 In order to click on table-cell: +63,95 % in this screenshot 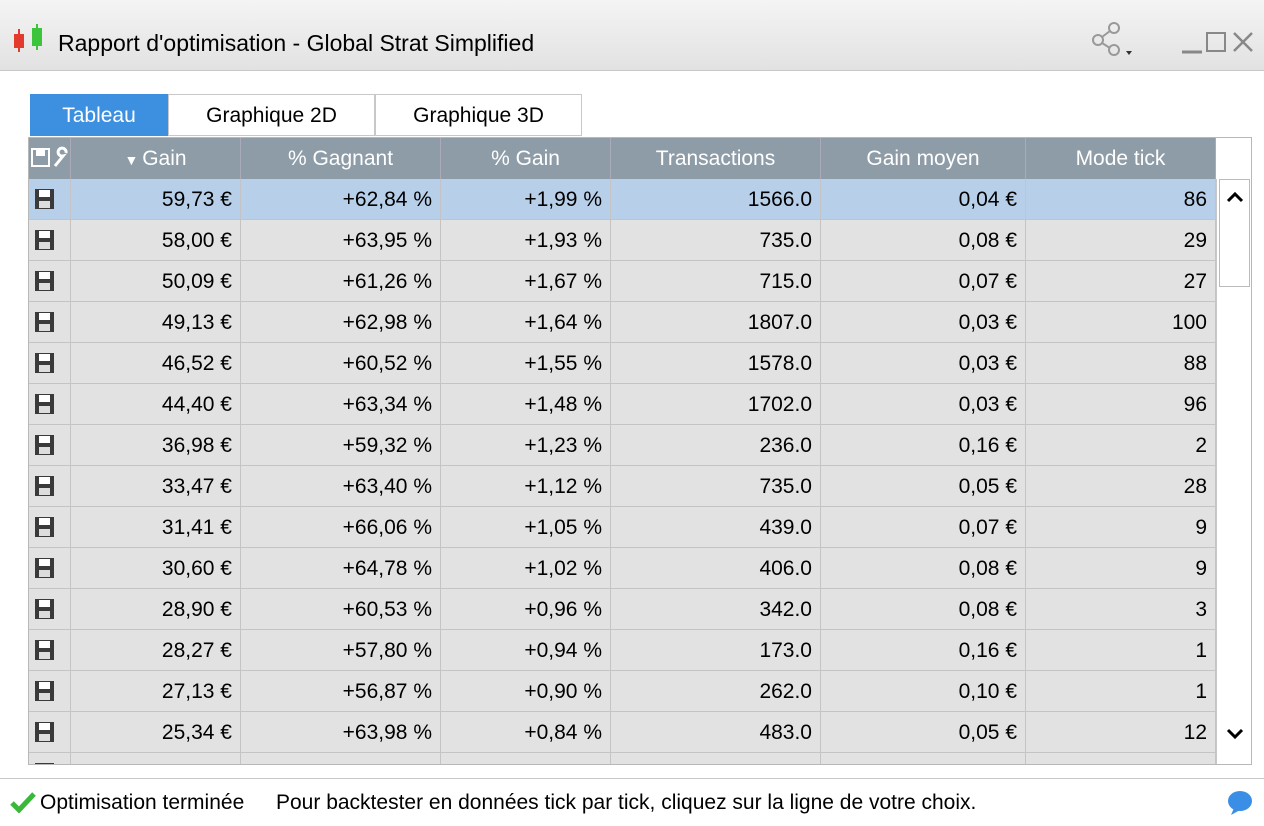, I will do `click(341, 240)`.